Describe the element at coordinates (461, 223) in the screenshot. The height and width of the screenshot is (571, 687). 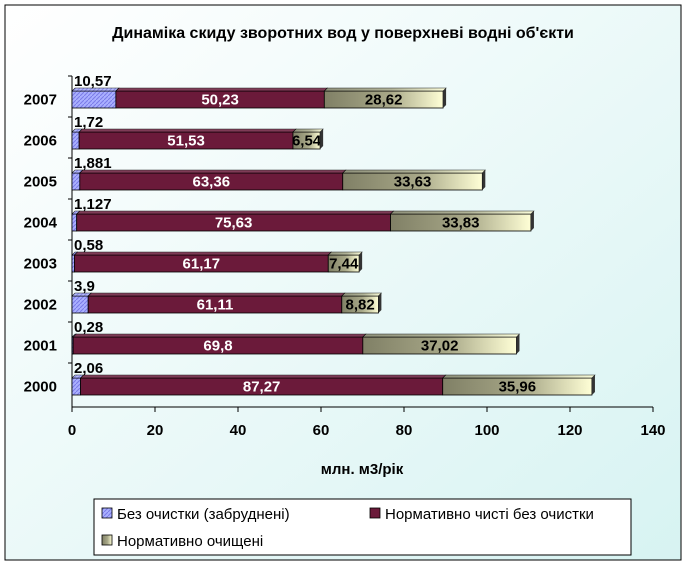
I see `data-label: 33,83` at that location.